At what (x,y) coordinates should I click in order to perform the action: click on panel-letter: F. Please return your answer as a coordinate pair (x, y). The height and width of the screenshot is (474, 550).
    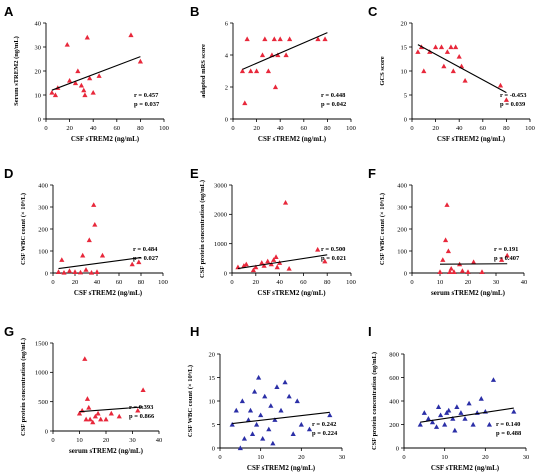
    Looking at the image, I should click on (372, 173).